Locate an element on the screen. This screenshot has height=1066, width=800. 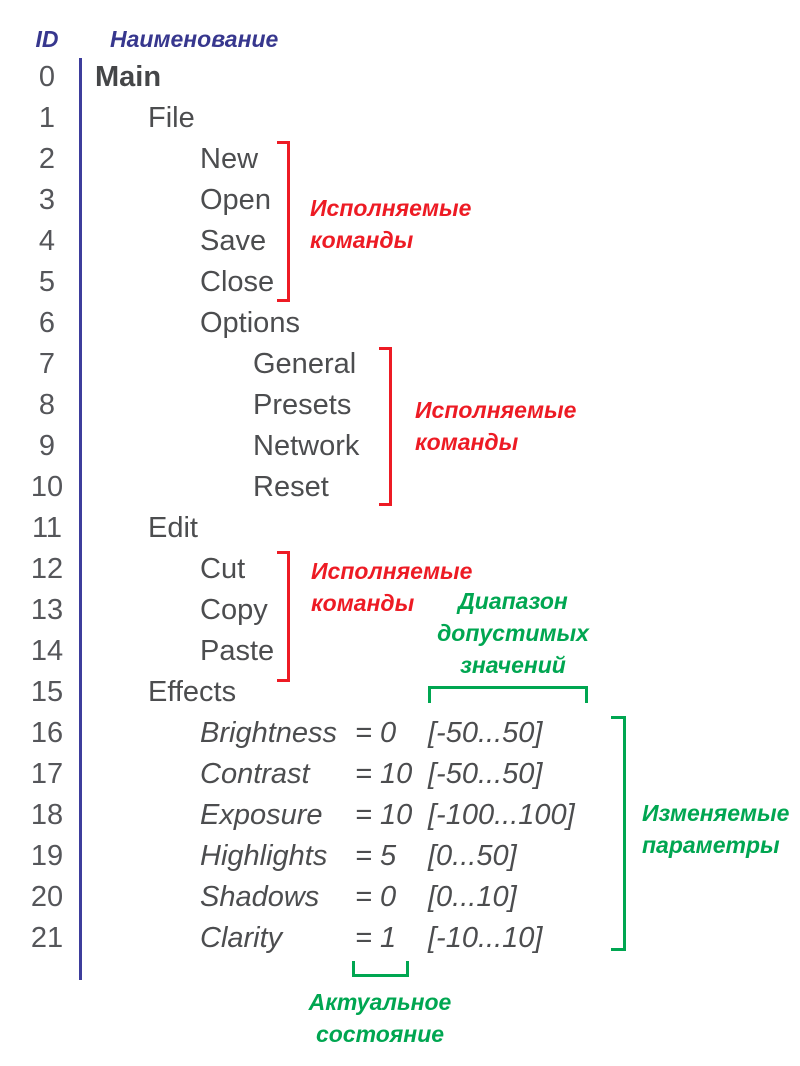
row-label: Clarity is located at coordinates (241, 938).